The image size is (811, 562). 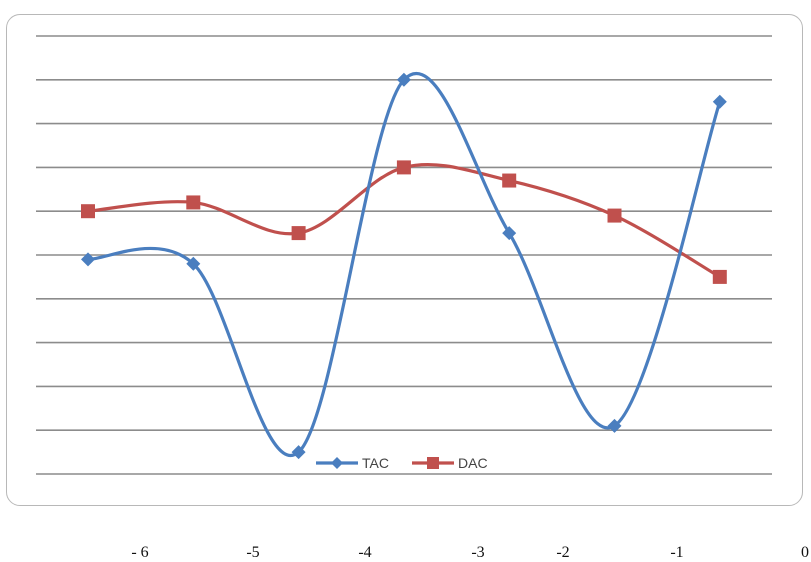 I want to click on x-tick-labels: - 6 -5 -4 -3 -2 -1 0, so click(x=470, y=552).